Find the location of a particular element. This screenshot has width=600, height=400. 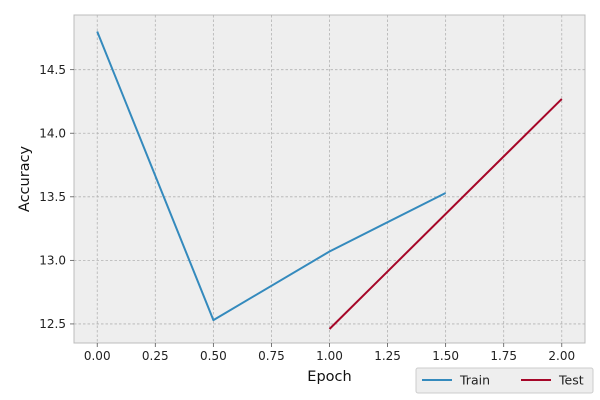

x-tick-label: 0.25 is located at coordinates (155, 356).